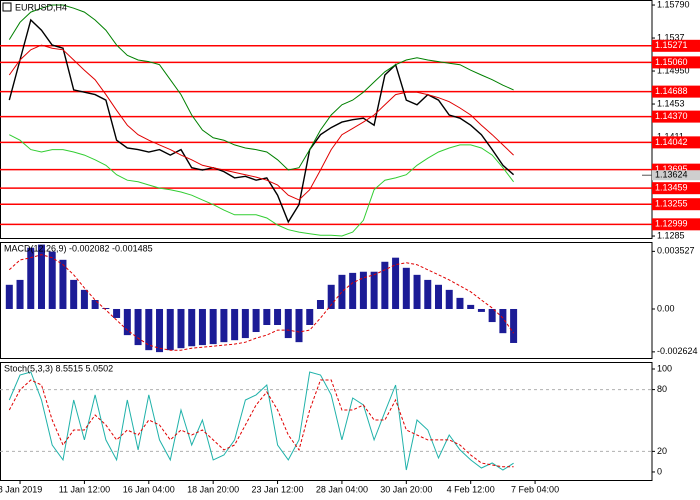 This screenshot has width=700, height=500. What do you see at coordinates (7, 7) in the screenshot?
I see `symbol-icon` at bounding box center [7, 7].